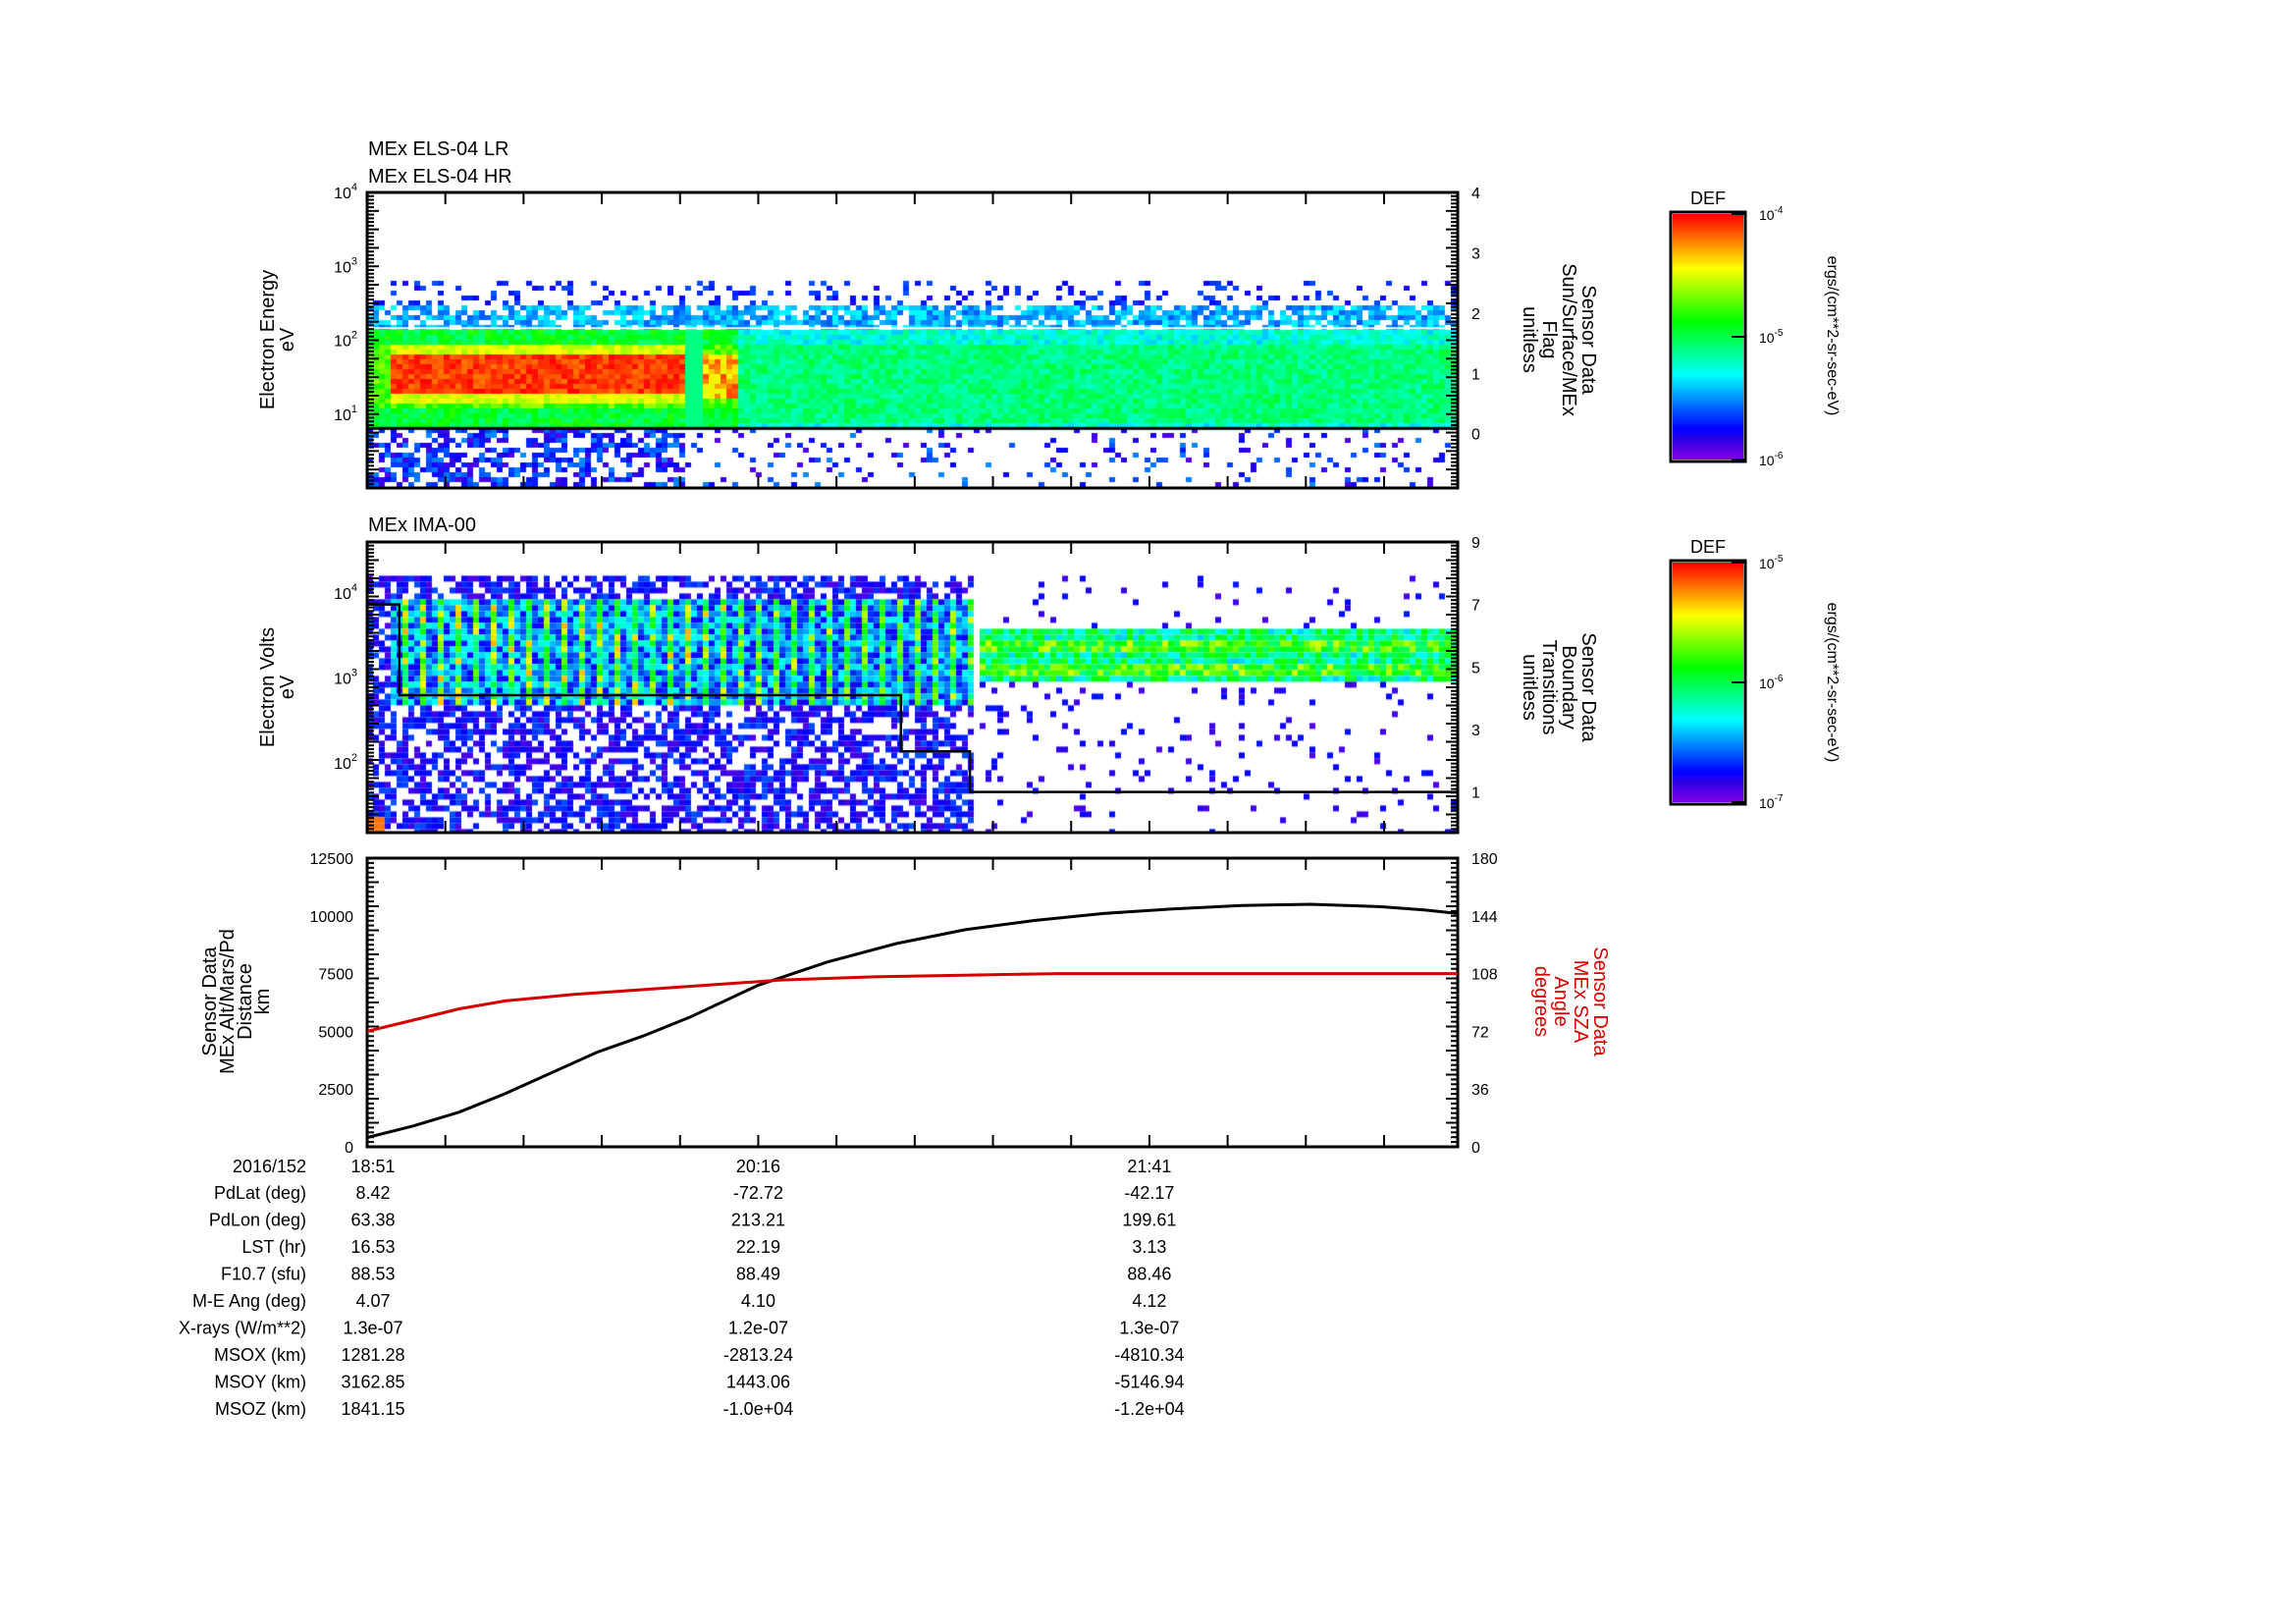 The width and height of the screenshot is (2296, 1623). Describe the element at coordinates (1569, 687) in the screenshot. I see `ima-y2label-line2: Boundary` at that location.